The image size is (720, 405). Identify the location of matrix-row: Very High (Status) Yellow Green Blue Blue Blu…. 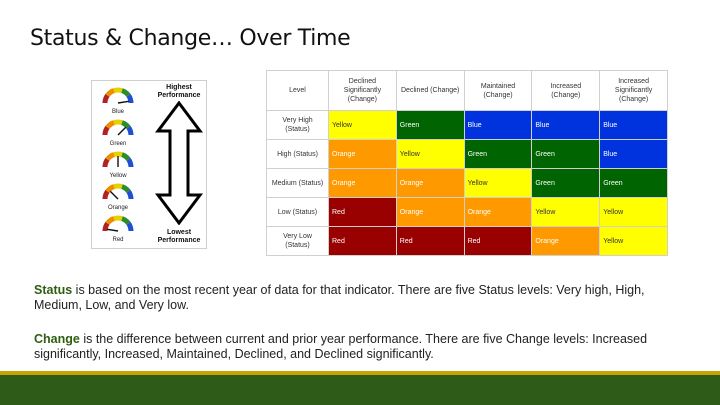
(467, 125).